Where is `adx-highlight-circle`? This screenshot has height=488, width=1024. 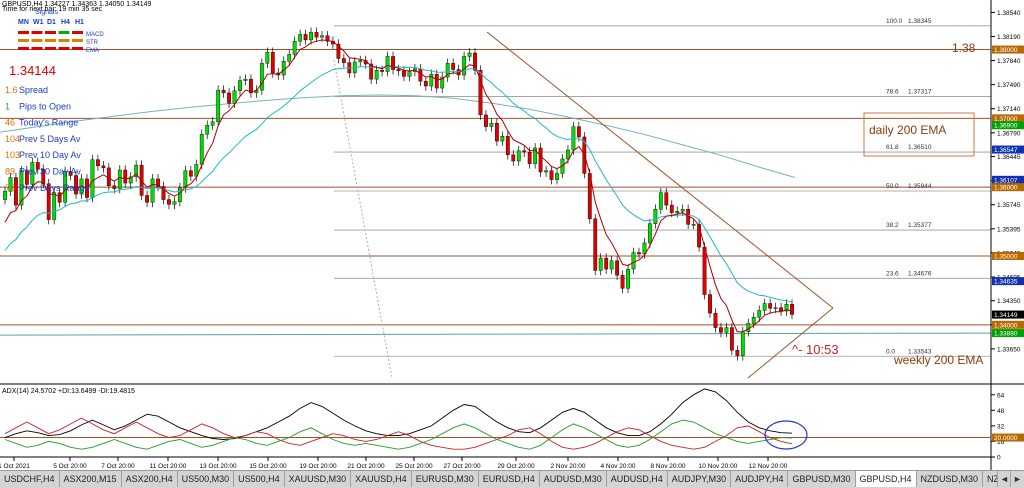 adx-highlight-circle is located at coordinates (786, 435).